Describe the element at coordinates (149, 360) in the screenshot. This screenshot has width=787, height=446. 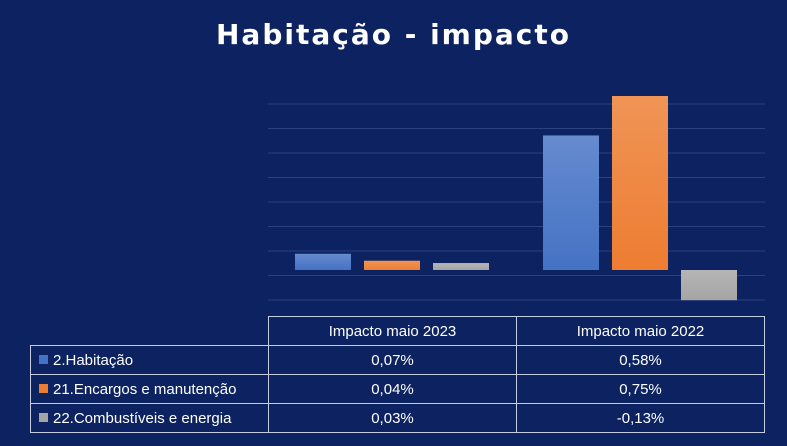
I see `legend-entry: 2.Habitação` at that location.